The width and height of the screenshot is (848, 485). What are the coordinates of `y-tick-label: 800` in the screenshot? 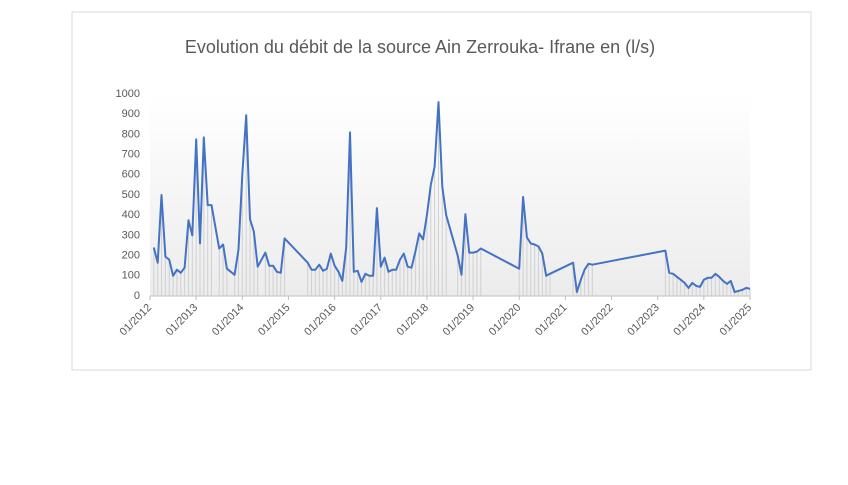 It's located at (131, 134).